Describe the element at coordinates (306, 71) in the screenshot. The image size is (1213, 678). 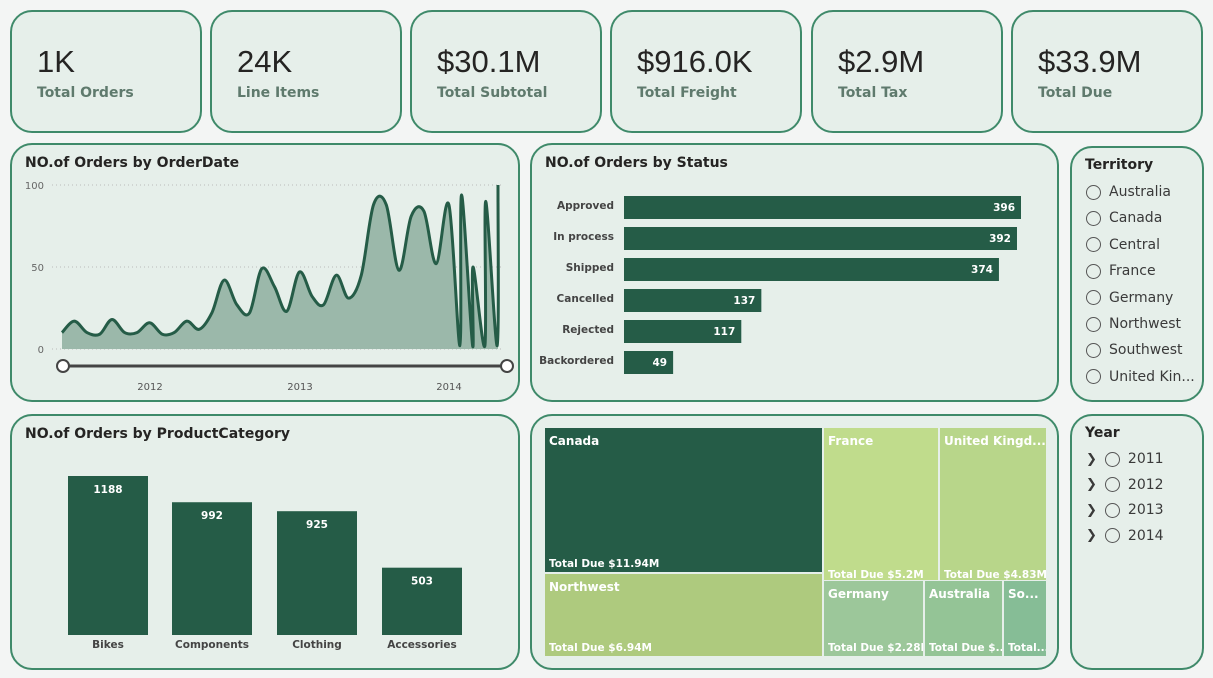
I see `kpi-card: 24K Line Items` at that location.